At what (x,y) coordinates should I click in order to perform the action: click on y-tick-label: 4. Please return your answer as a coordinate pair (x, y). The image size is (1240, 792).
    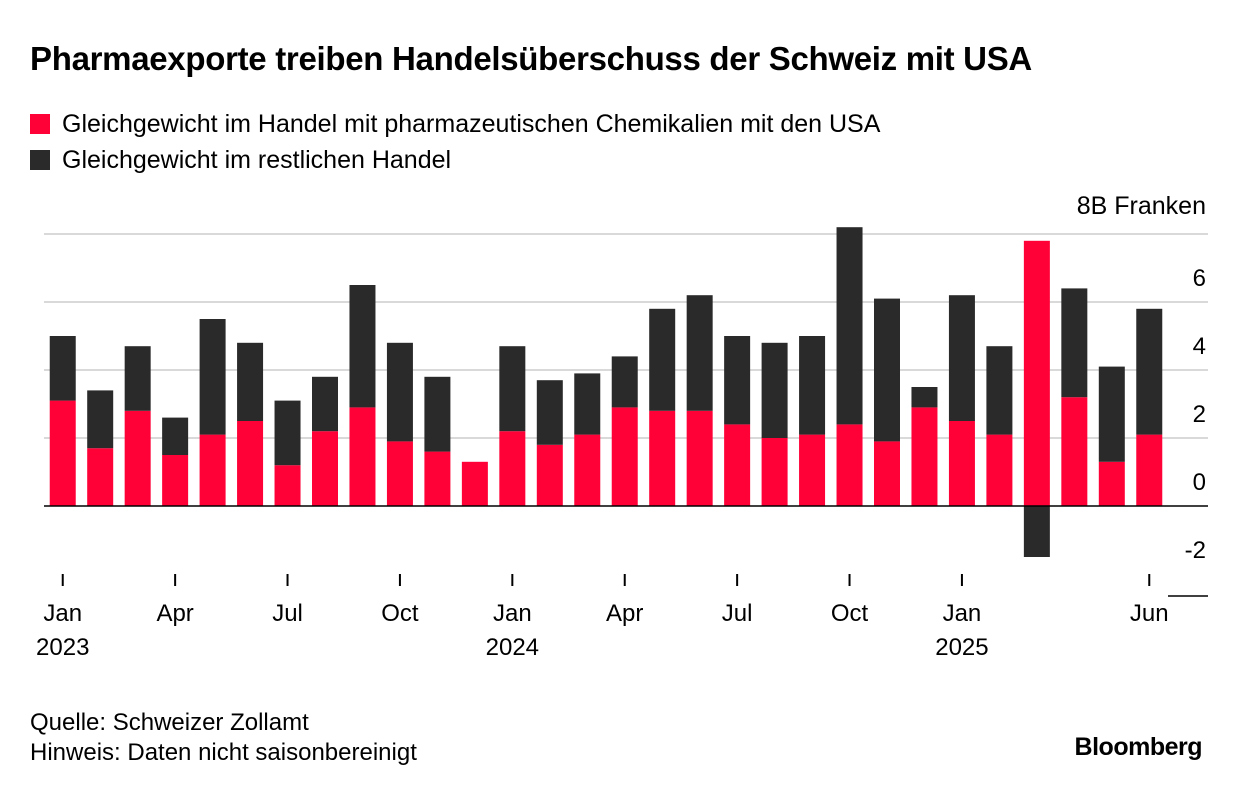
    Looking at the image, I should click on (1199, 346).